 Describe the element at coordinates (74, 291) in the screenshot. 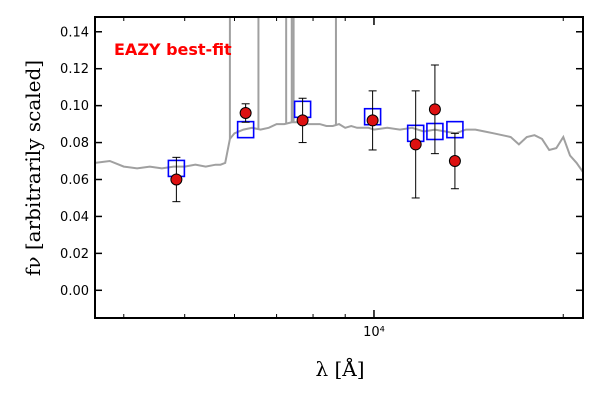

I see `y-tick-label: 0.00` at that location.